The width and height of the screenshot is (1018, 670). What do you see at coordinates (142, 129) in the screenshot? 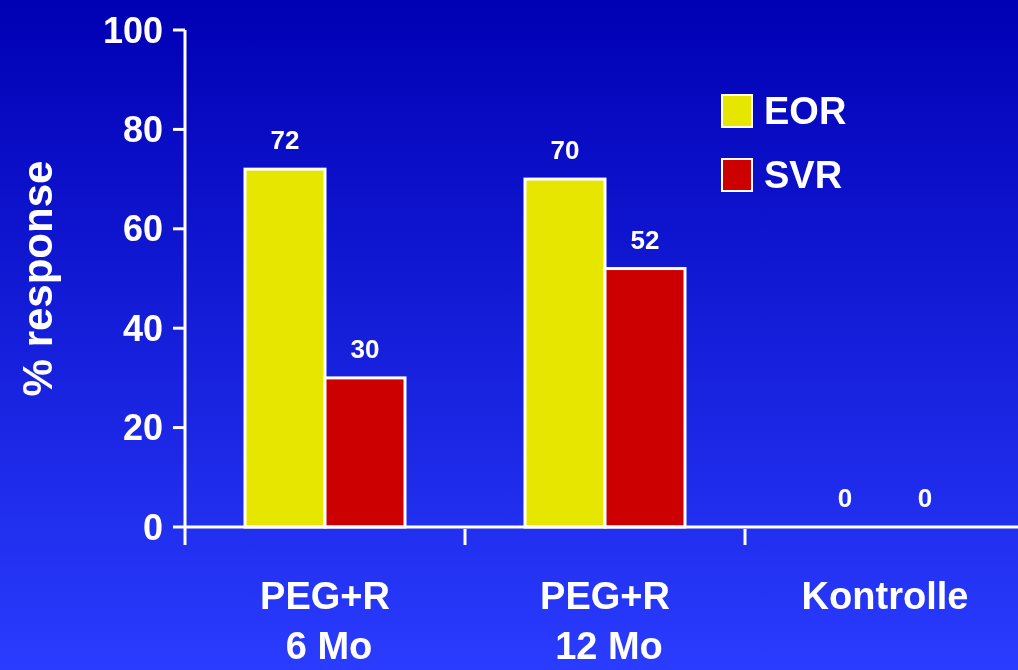
I see `y-tick-label: 80` at bounding box center [142, 129].